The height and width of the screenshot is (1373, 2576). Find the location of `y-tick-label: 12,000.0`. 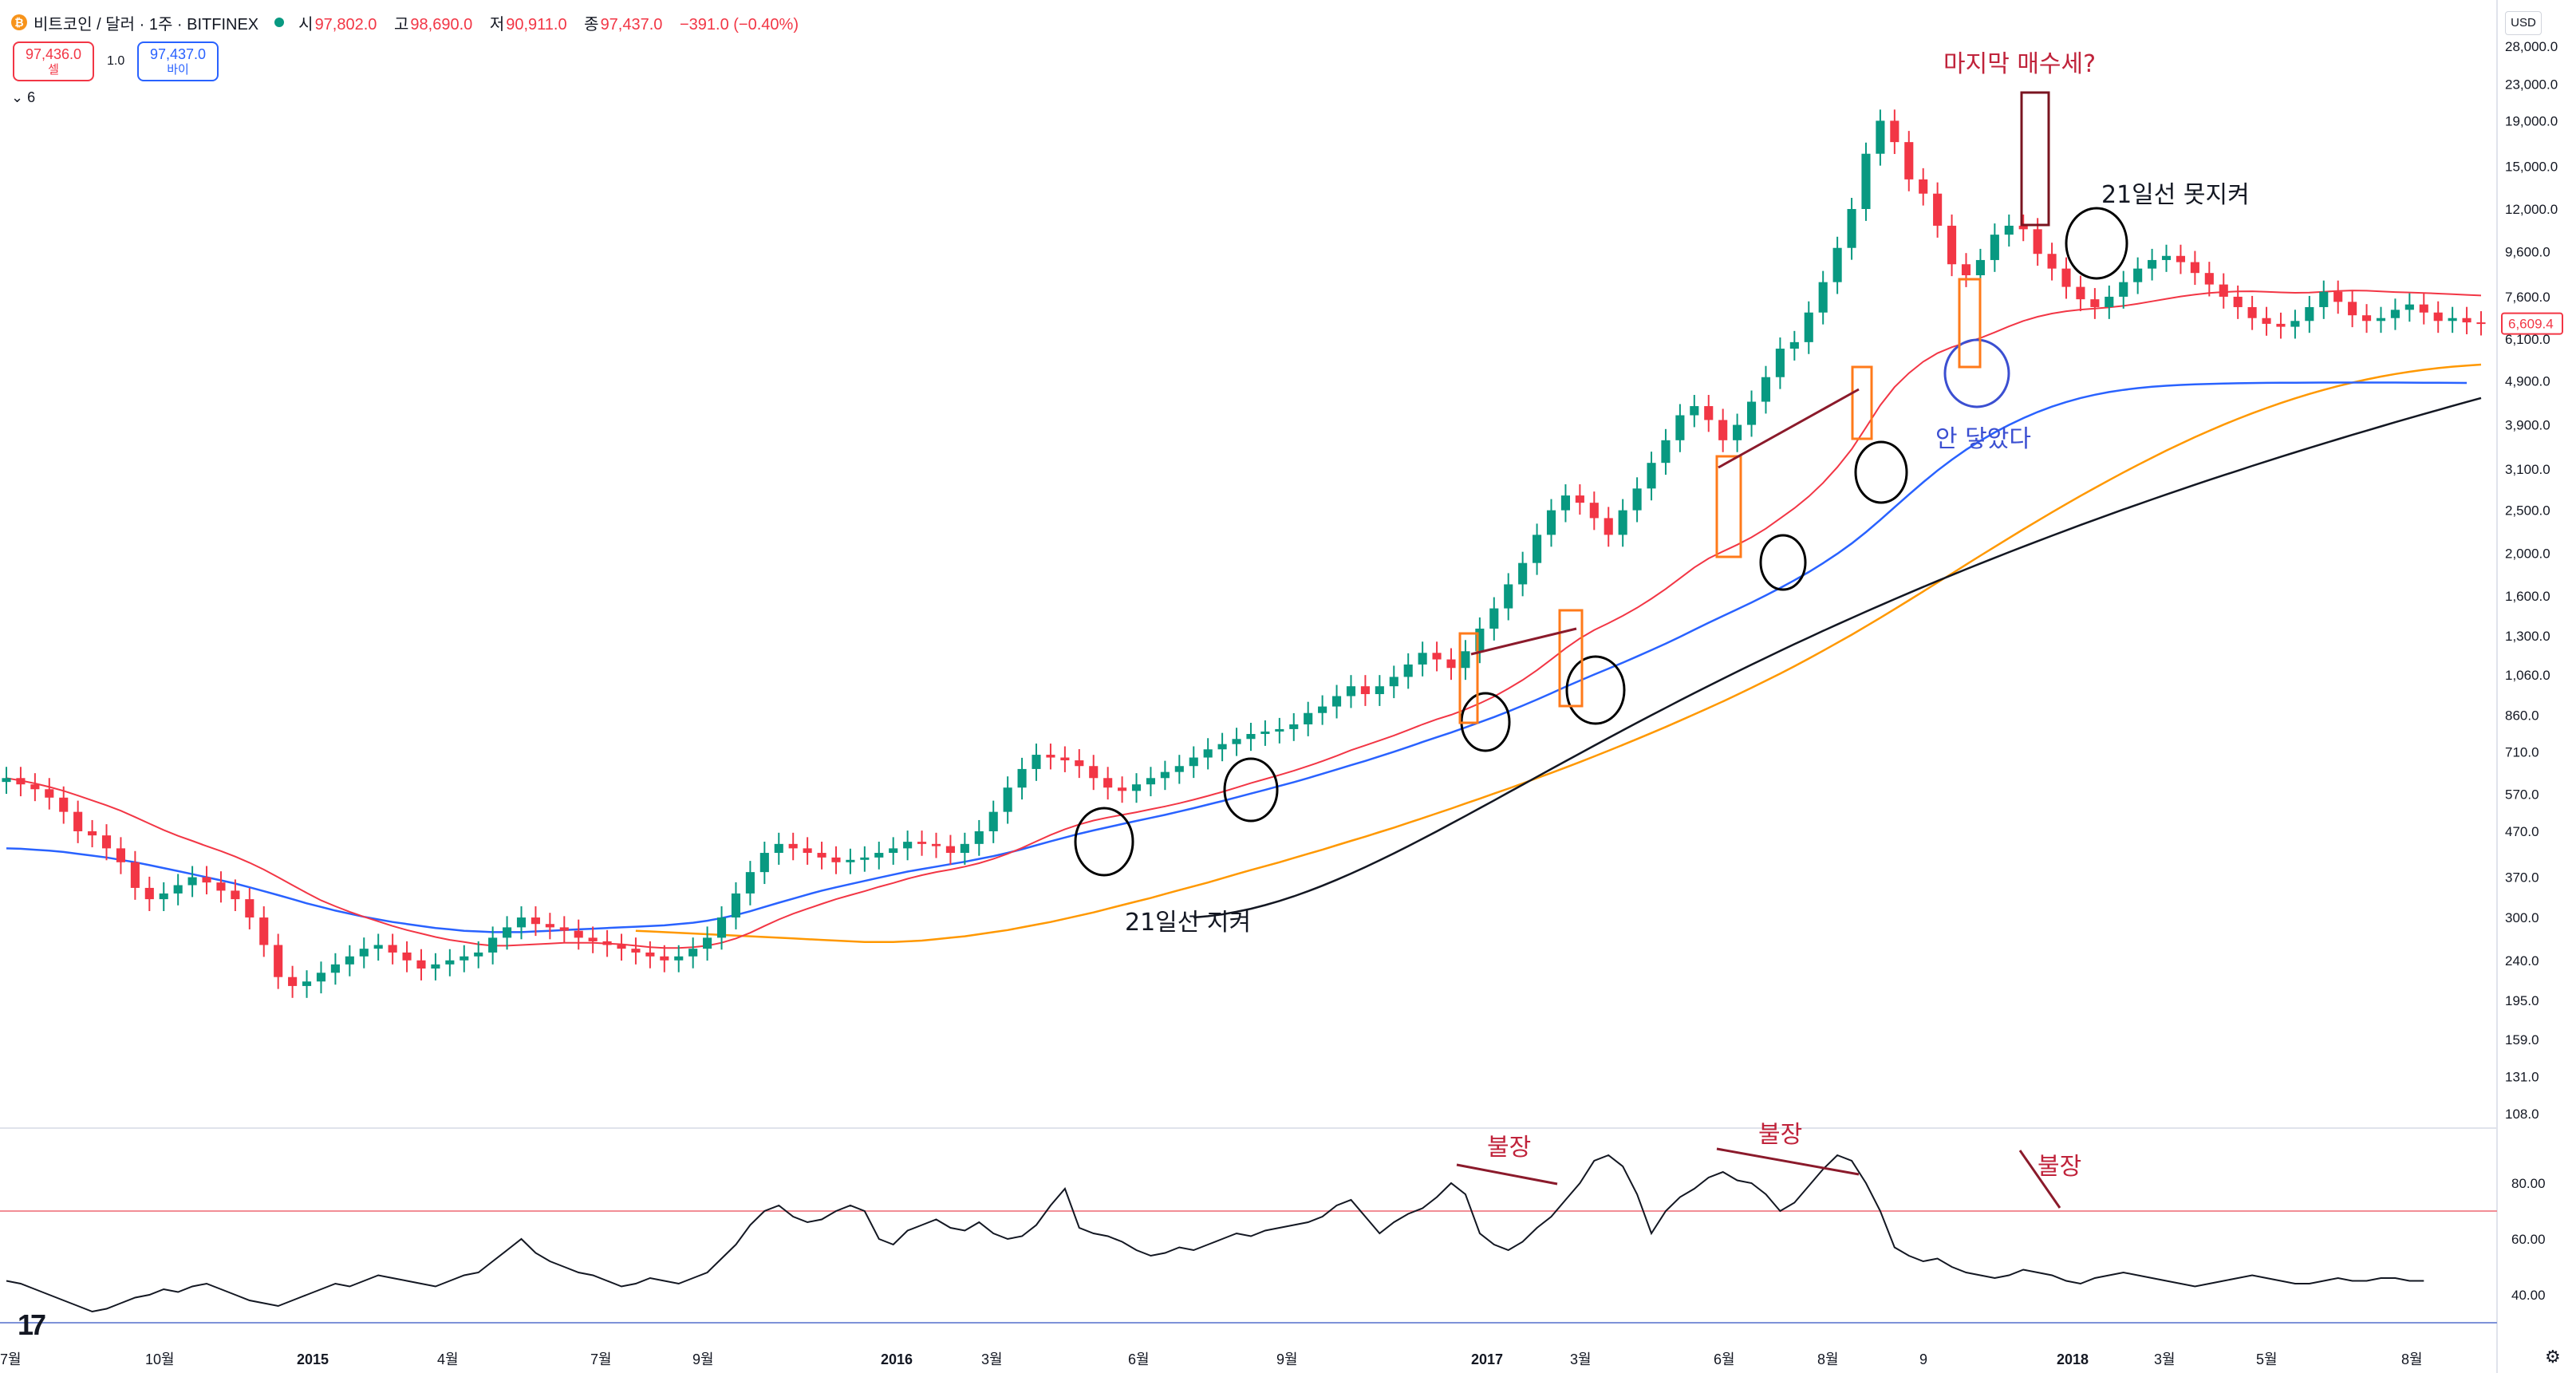

y-tick-label: 12,000.0 is located at coordinates (2532, 209).